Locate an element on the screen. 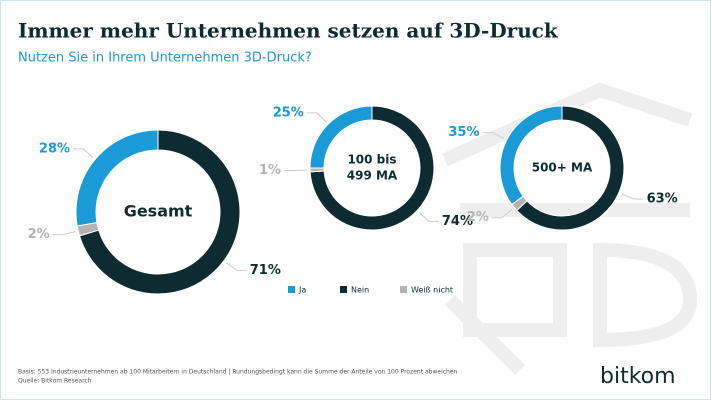 The height and width of the screenshot is (400, 711). value-label: 1% is located at coordinates (270, 170).